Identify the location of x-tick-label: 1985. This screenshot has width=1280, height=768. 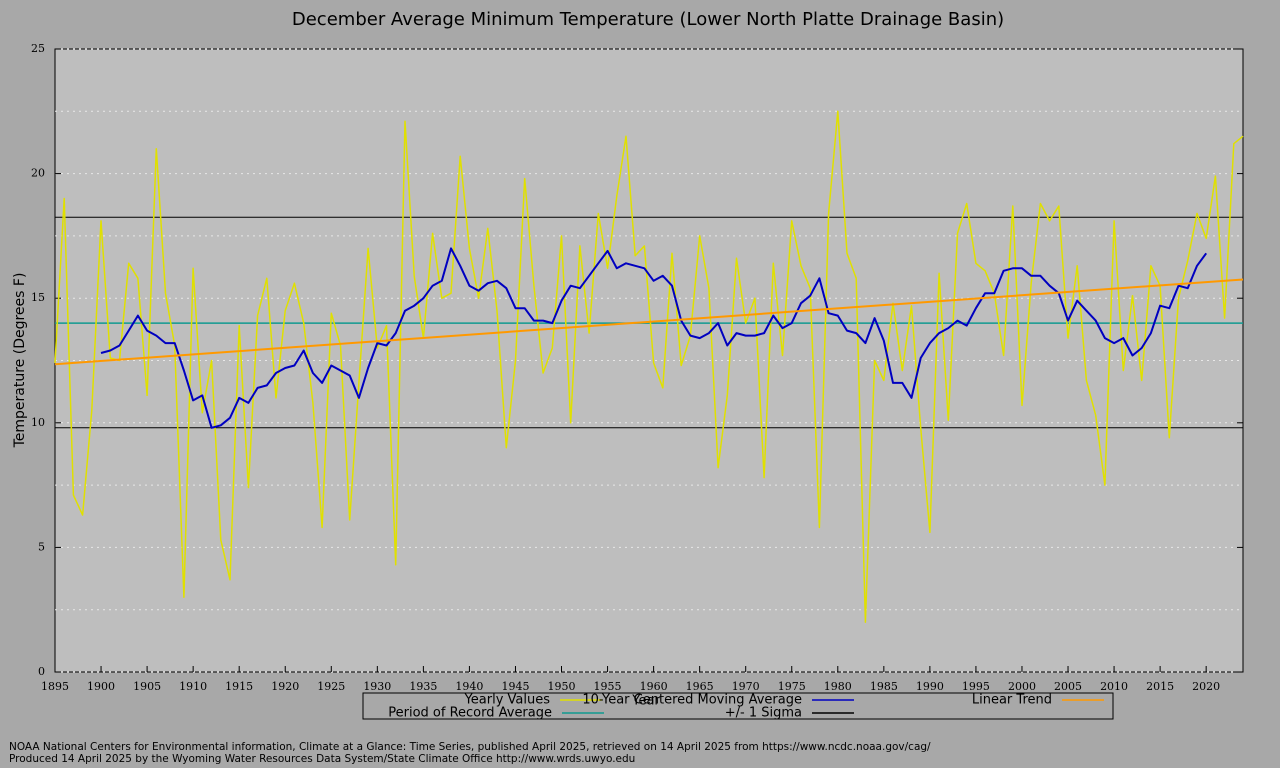
(884, 686).